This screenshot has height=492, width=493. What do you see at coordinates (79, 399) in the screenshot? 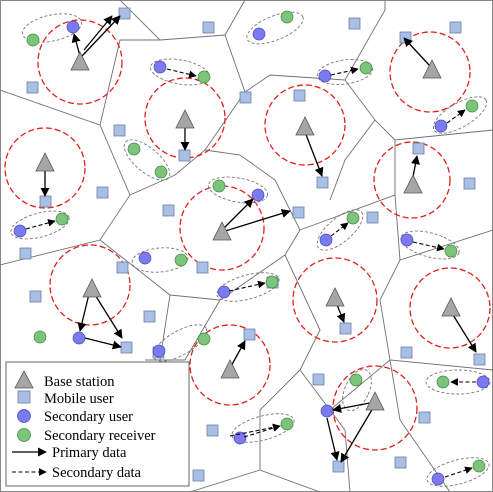
I see `legend-mobile-user: Mobile user` at bounding box center [79, 399].